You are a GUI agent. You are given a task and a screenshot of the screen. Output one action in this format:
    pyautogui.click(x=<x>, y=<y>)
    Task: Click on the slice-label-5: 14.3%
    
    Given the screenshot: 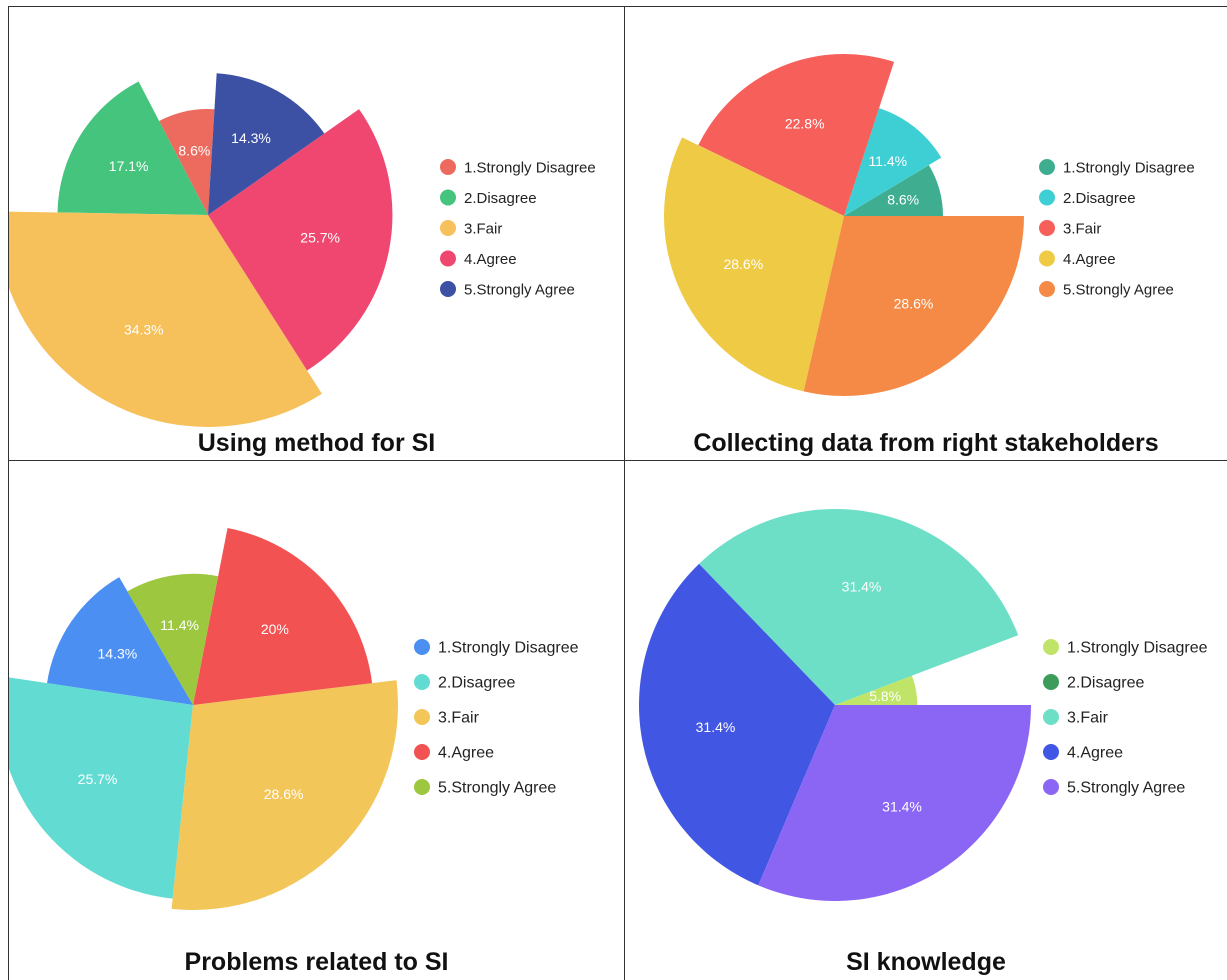 What is the action you would take?
    pyautogui.click(x=251, y=138)
    